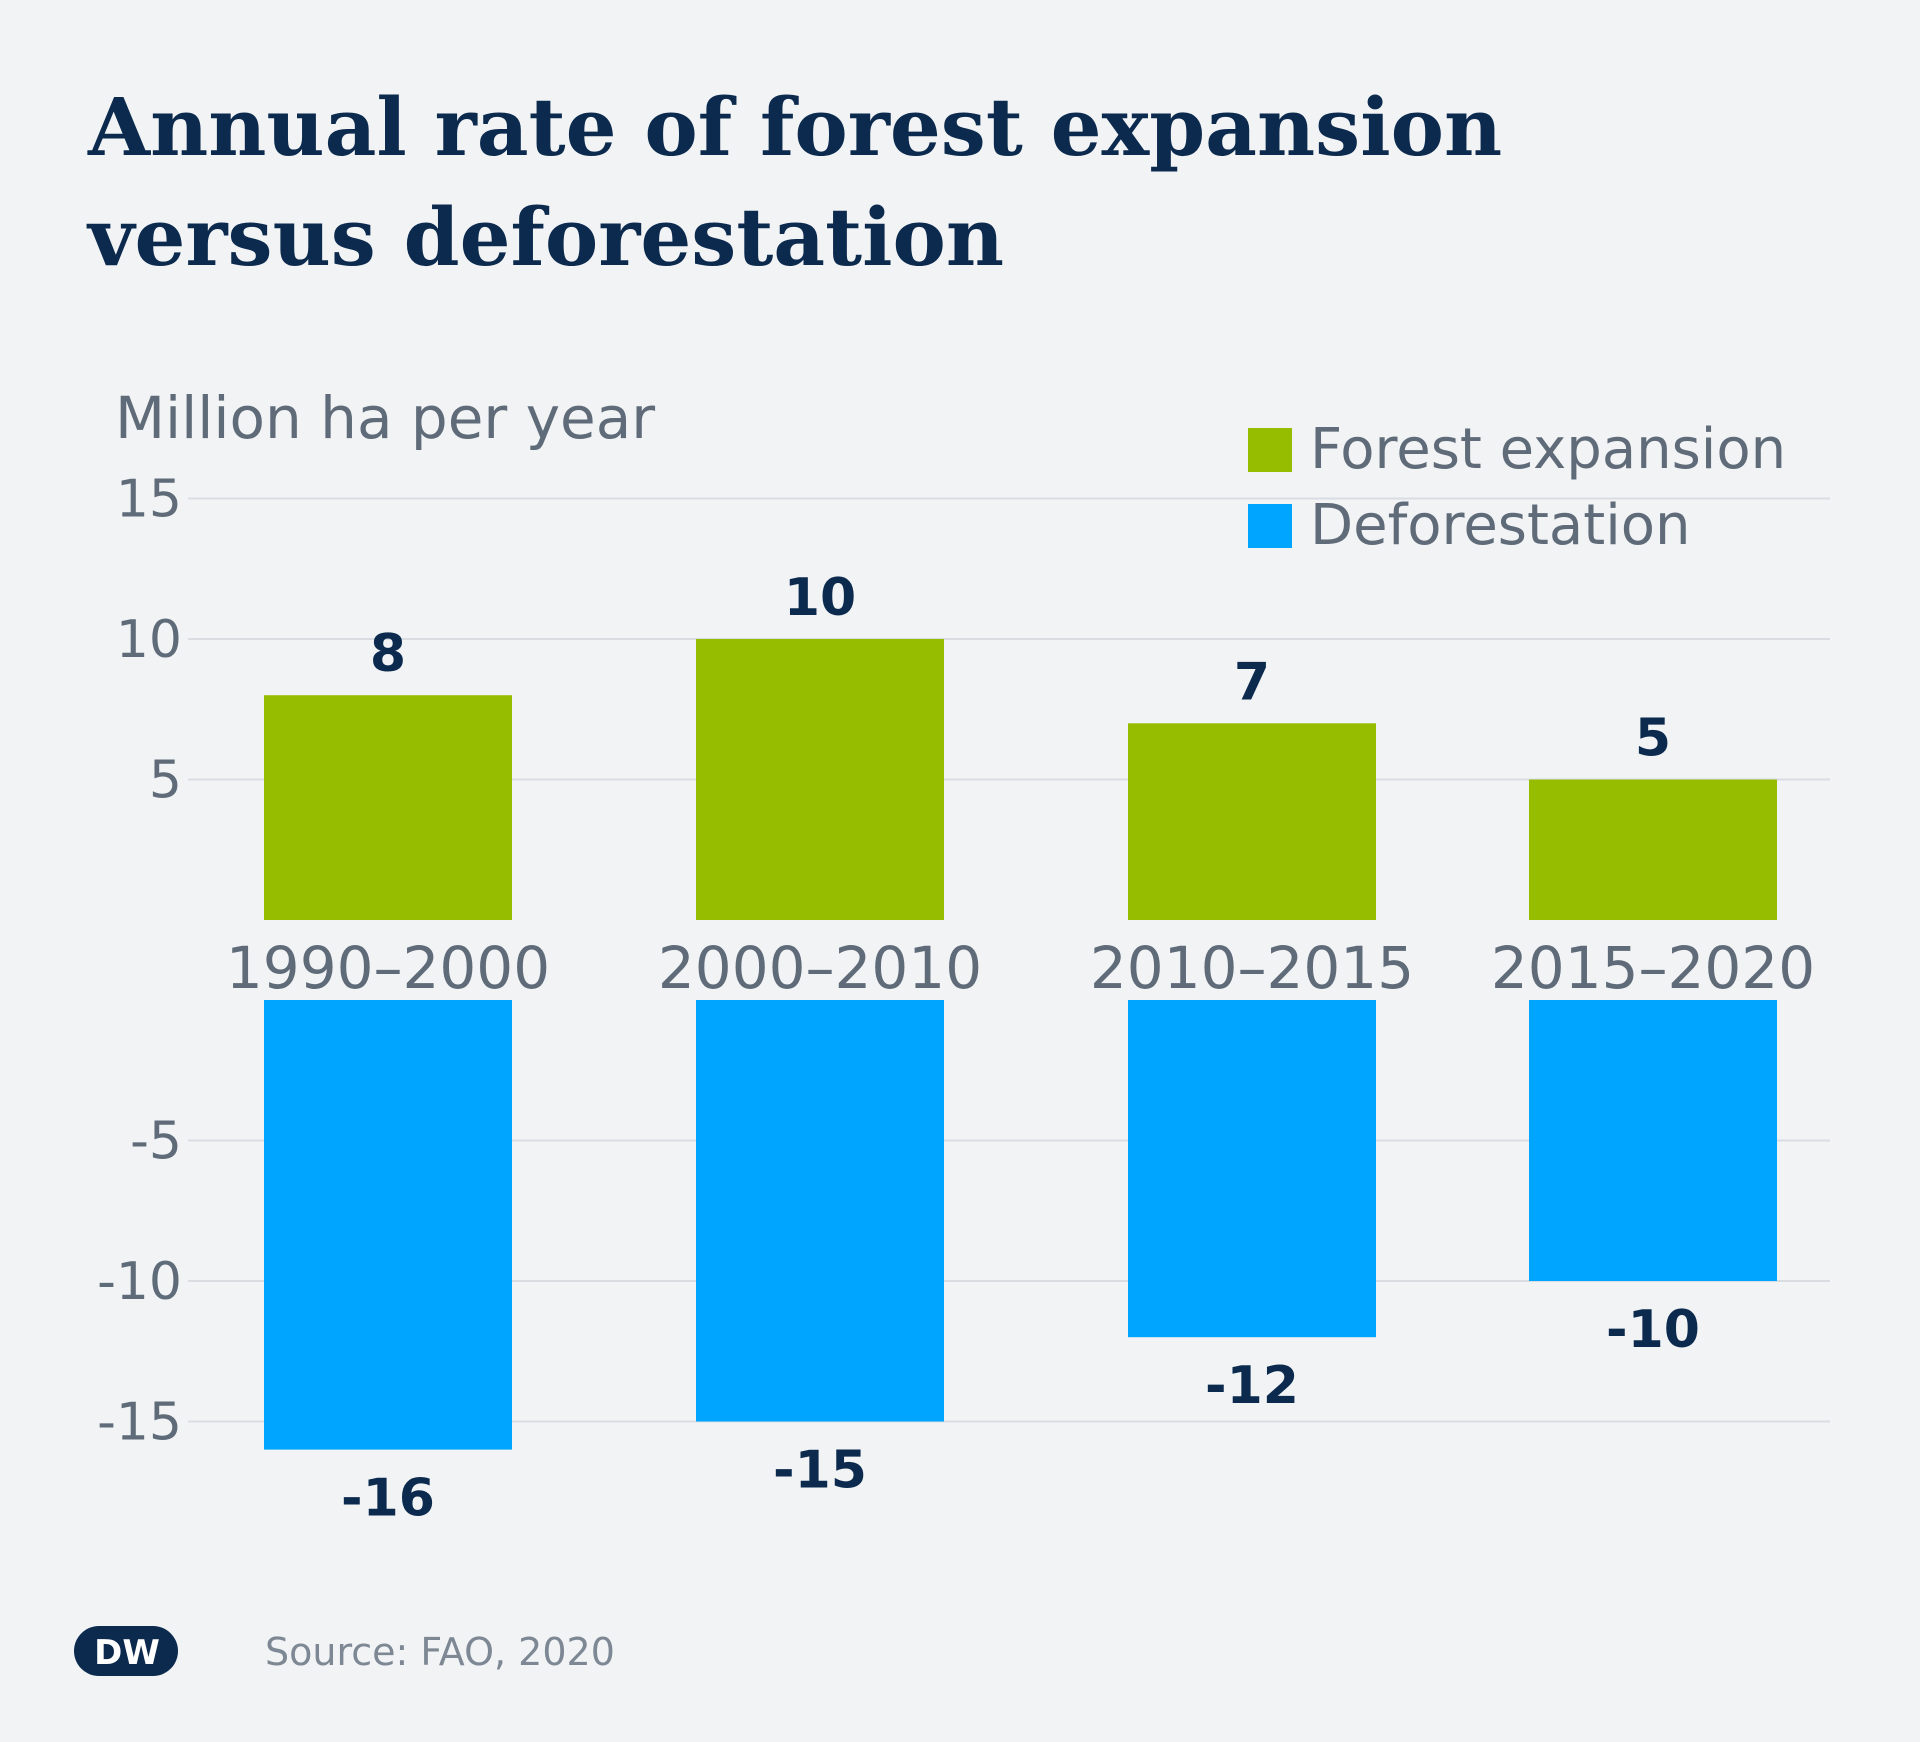  What do you see at coordinates (1270, 450) in the screenshot?
I see `legend-swatch-expansion` at bounding box center [1270, 450].